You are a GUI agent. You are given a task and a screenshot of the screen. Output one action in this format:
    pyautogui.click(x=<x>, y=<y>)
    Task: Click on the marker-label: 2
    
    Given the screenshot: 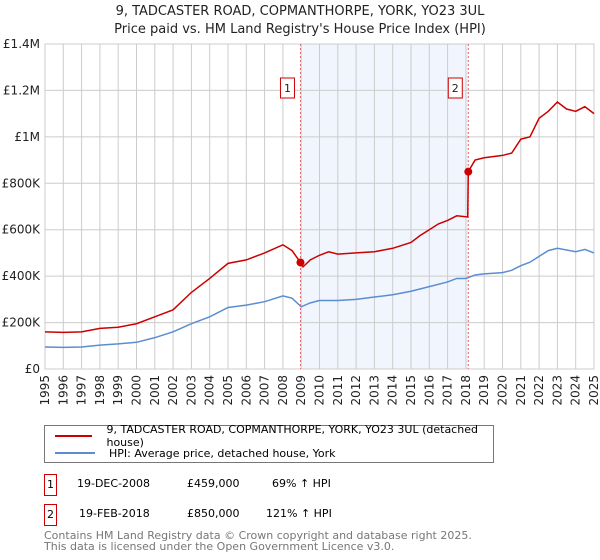 What is the action you would take?
    pyautogui.click(x=455, y=88)
    